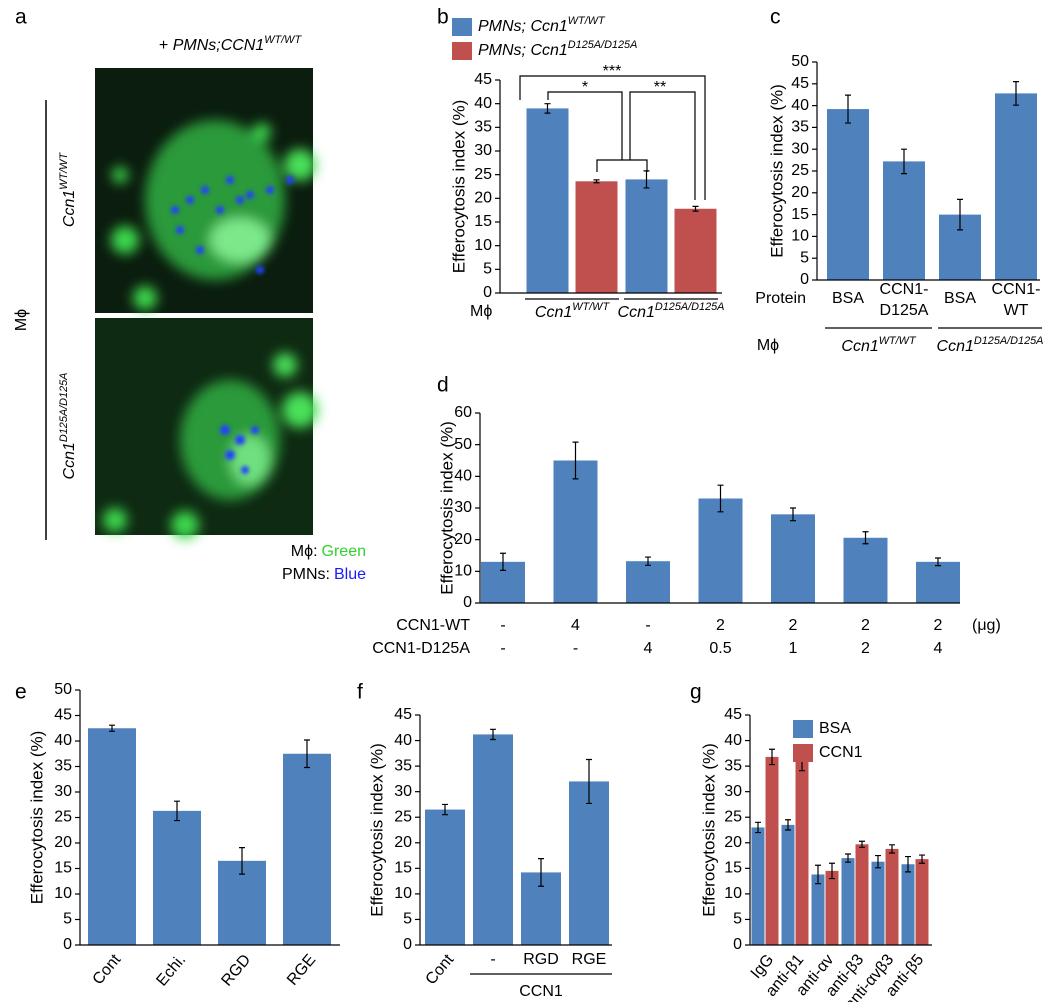  I want to click on image-title-prefix: +, so click(166, 45).